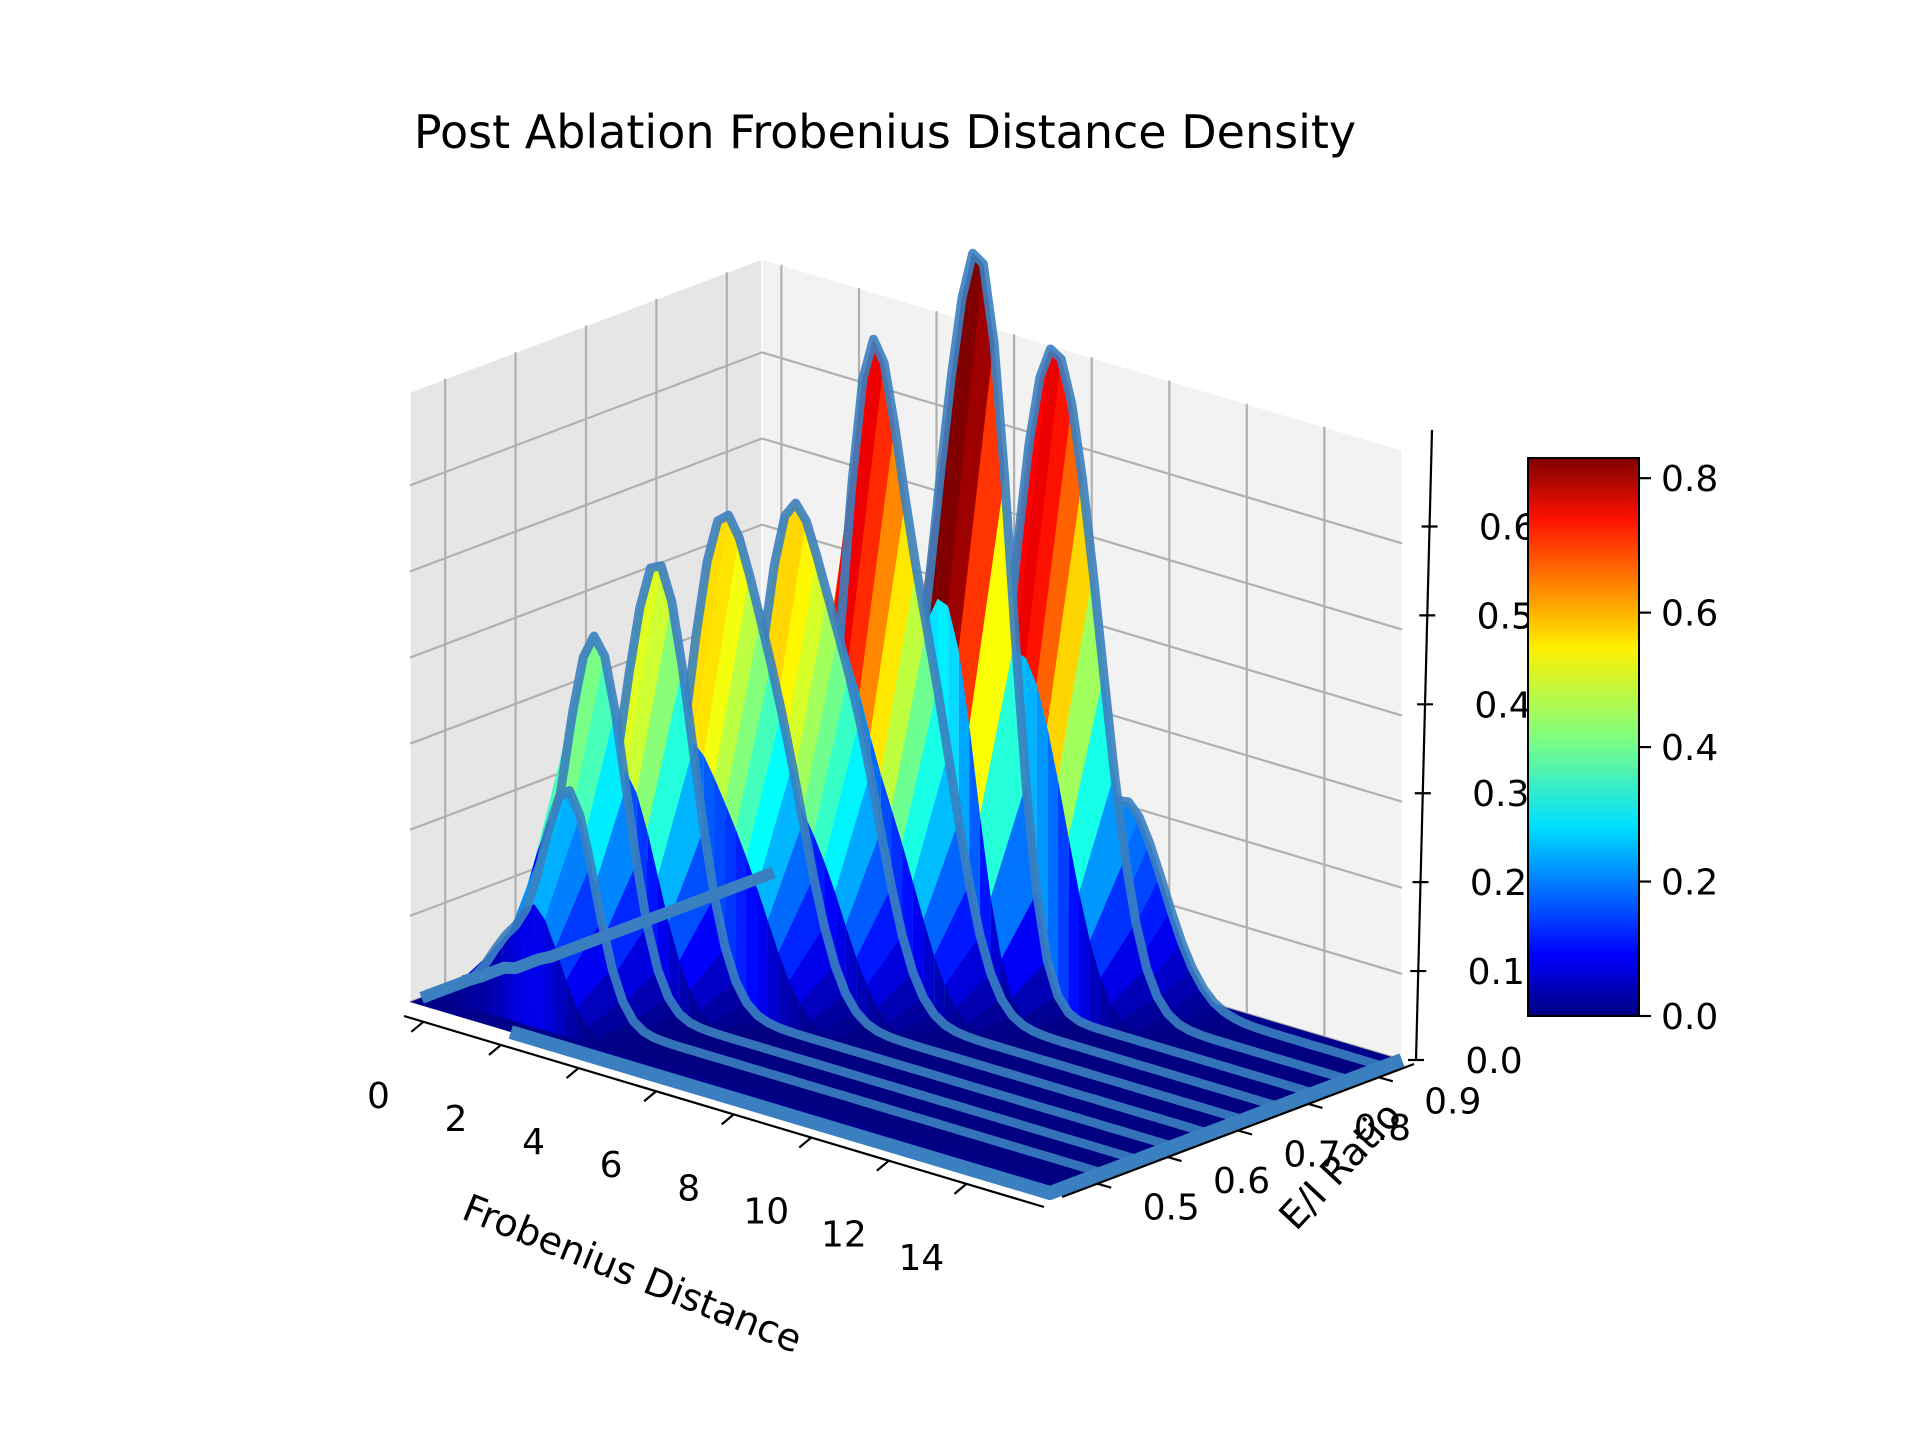  What do you see at coordinates (1171, 1208) in the screenshot?
I see `y-tick-label: 0.5` at bounding box center [1171, 1208].